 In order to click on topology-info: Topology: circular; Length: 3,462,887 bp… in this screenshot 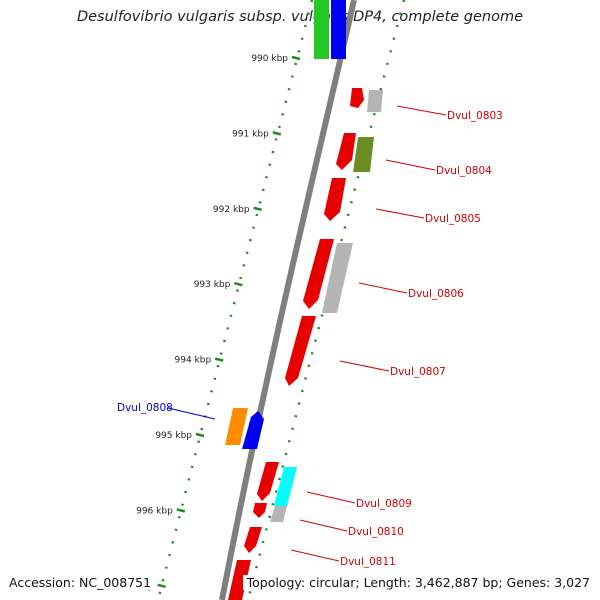, I will do `click(416, 582)`.